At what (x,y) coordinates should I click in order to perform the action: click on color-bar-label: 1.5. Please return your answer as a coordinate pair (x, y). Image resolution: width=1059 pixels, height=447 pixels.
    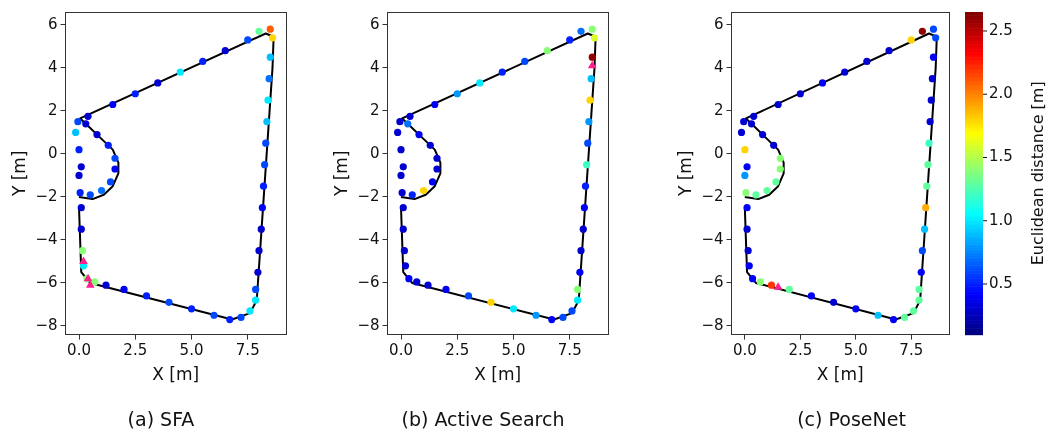
    Looking at the image, I should click on (1001, 156).